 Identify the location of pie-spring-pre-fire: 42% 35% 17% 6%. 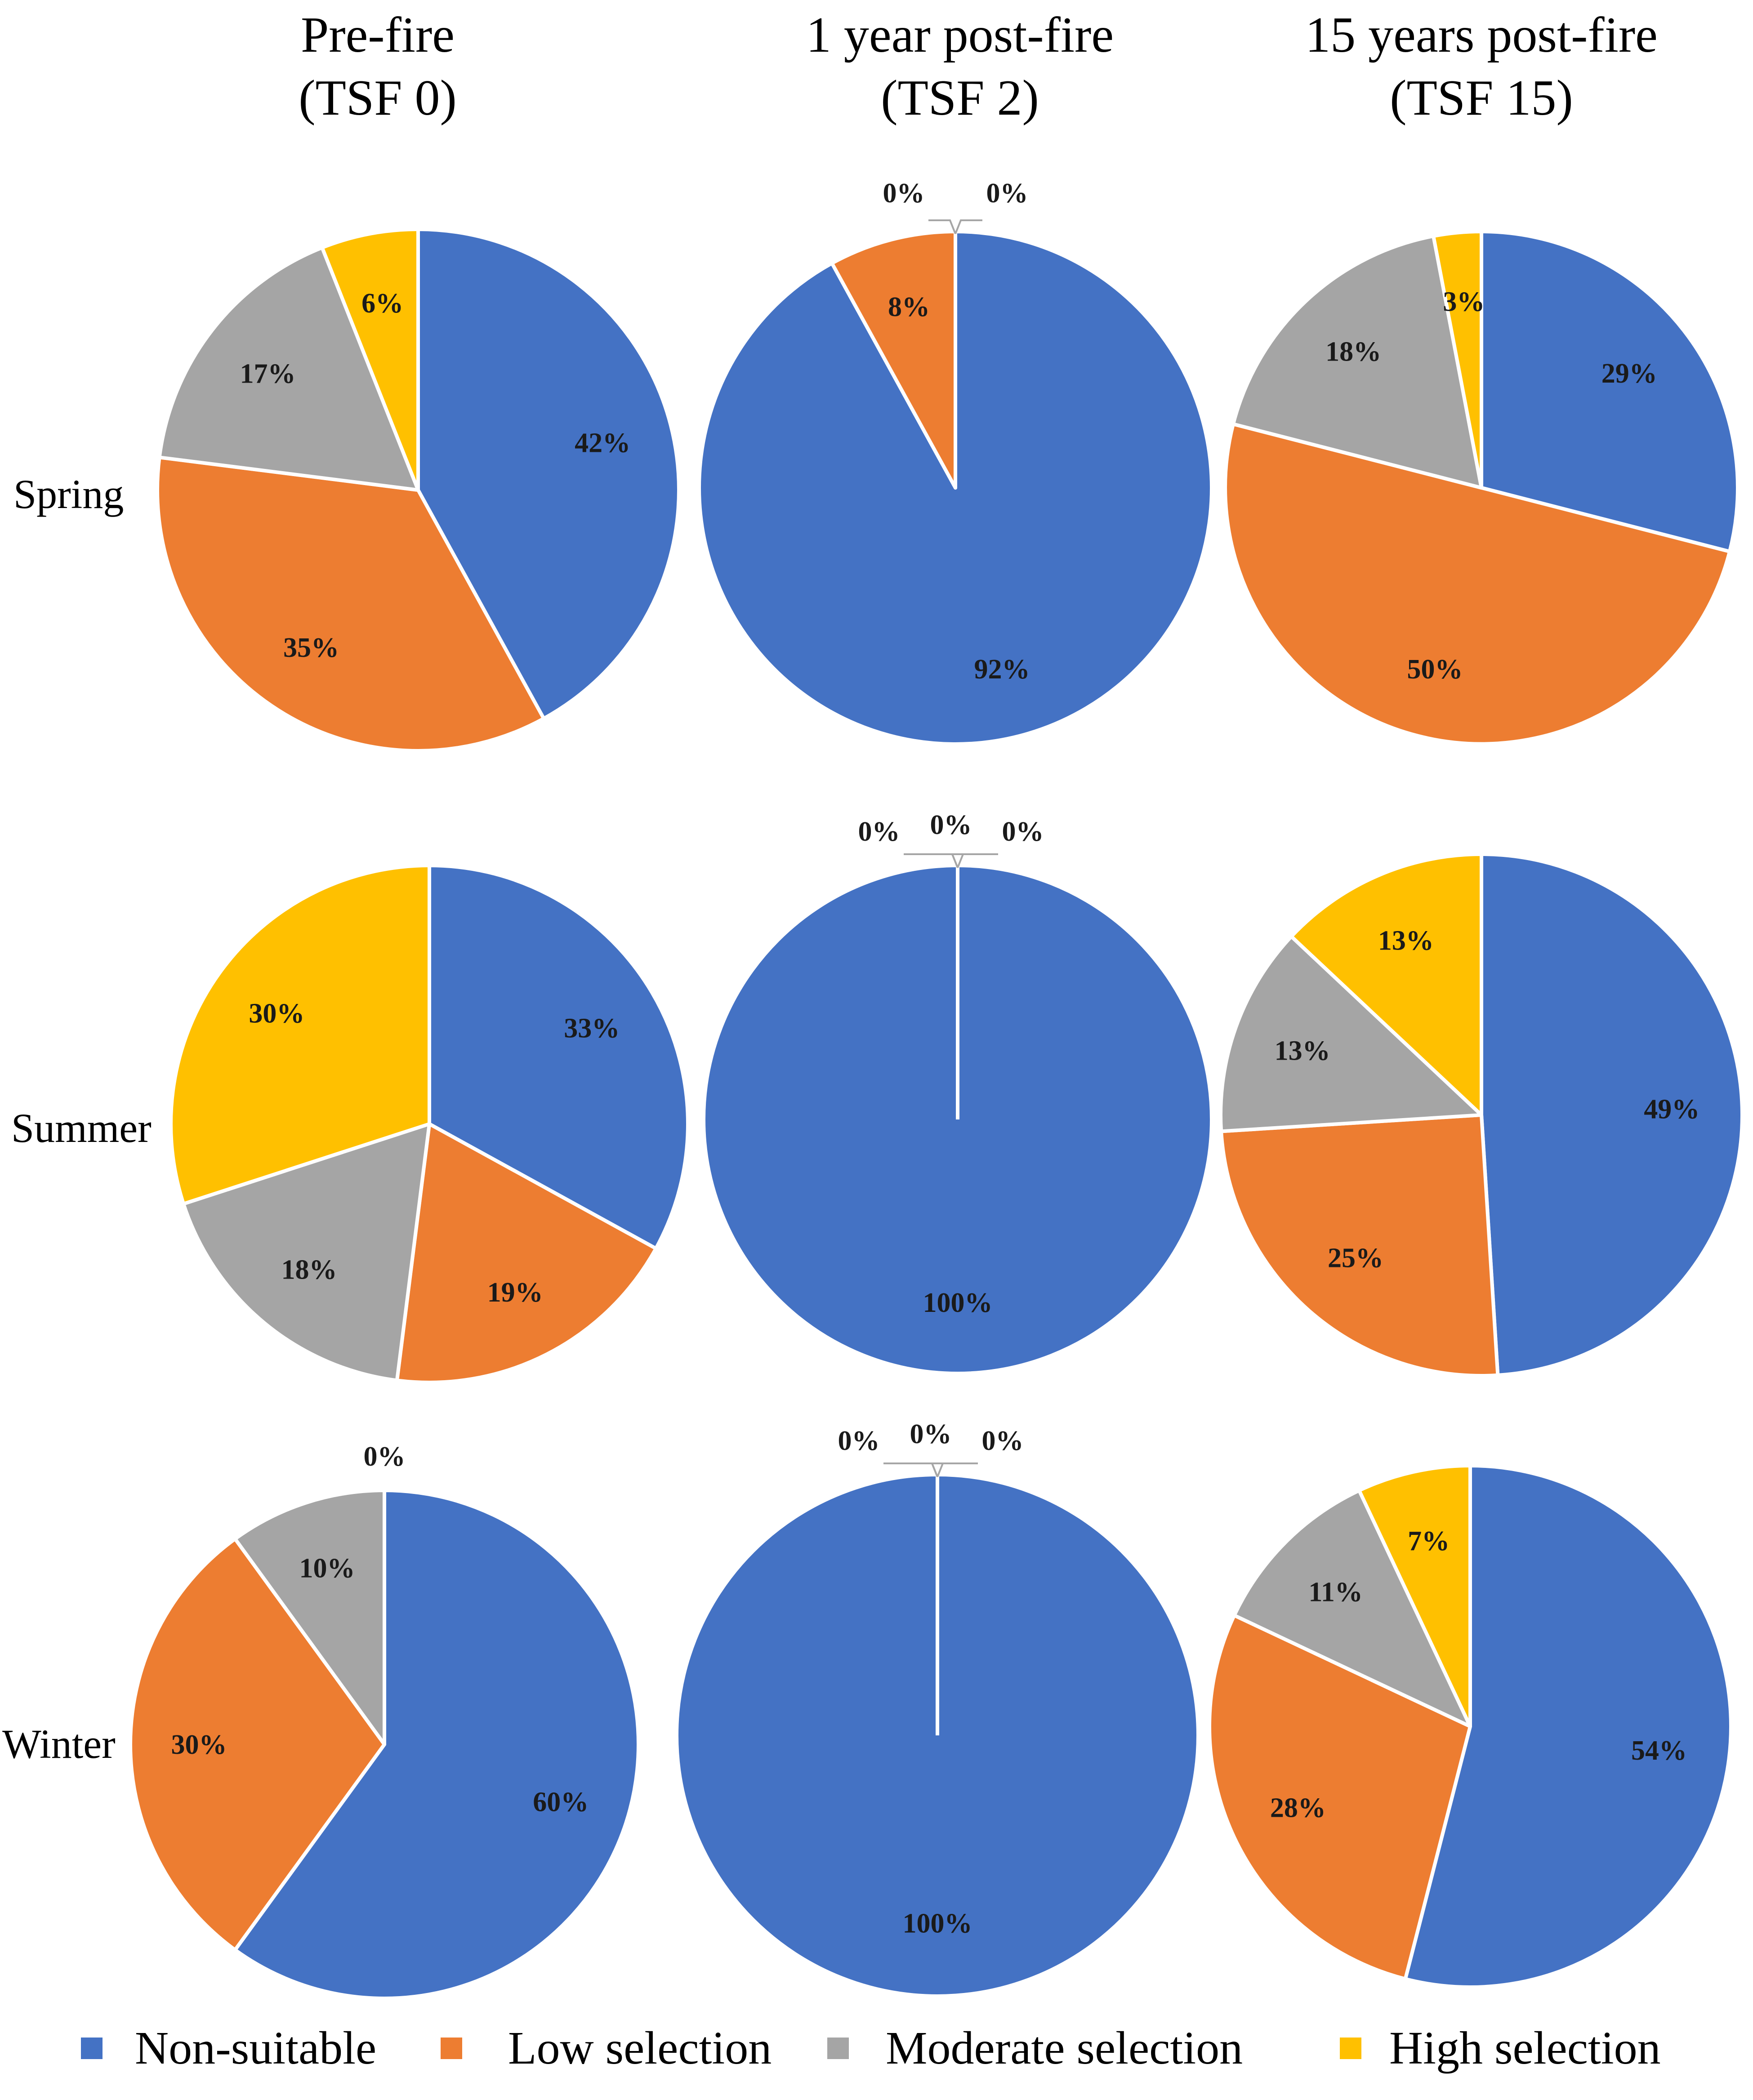
(418, 490).